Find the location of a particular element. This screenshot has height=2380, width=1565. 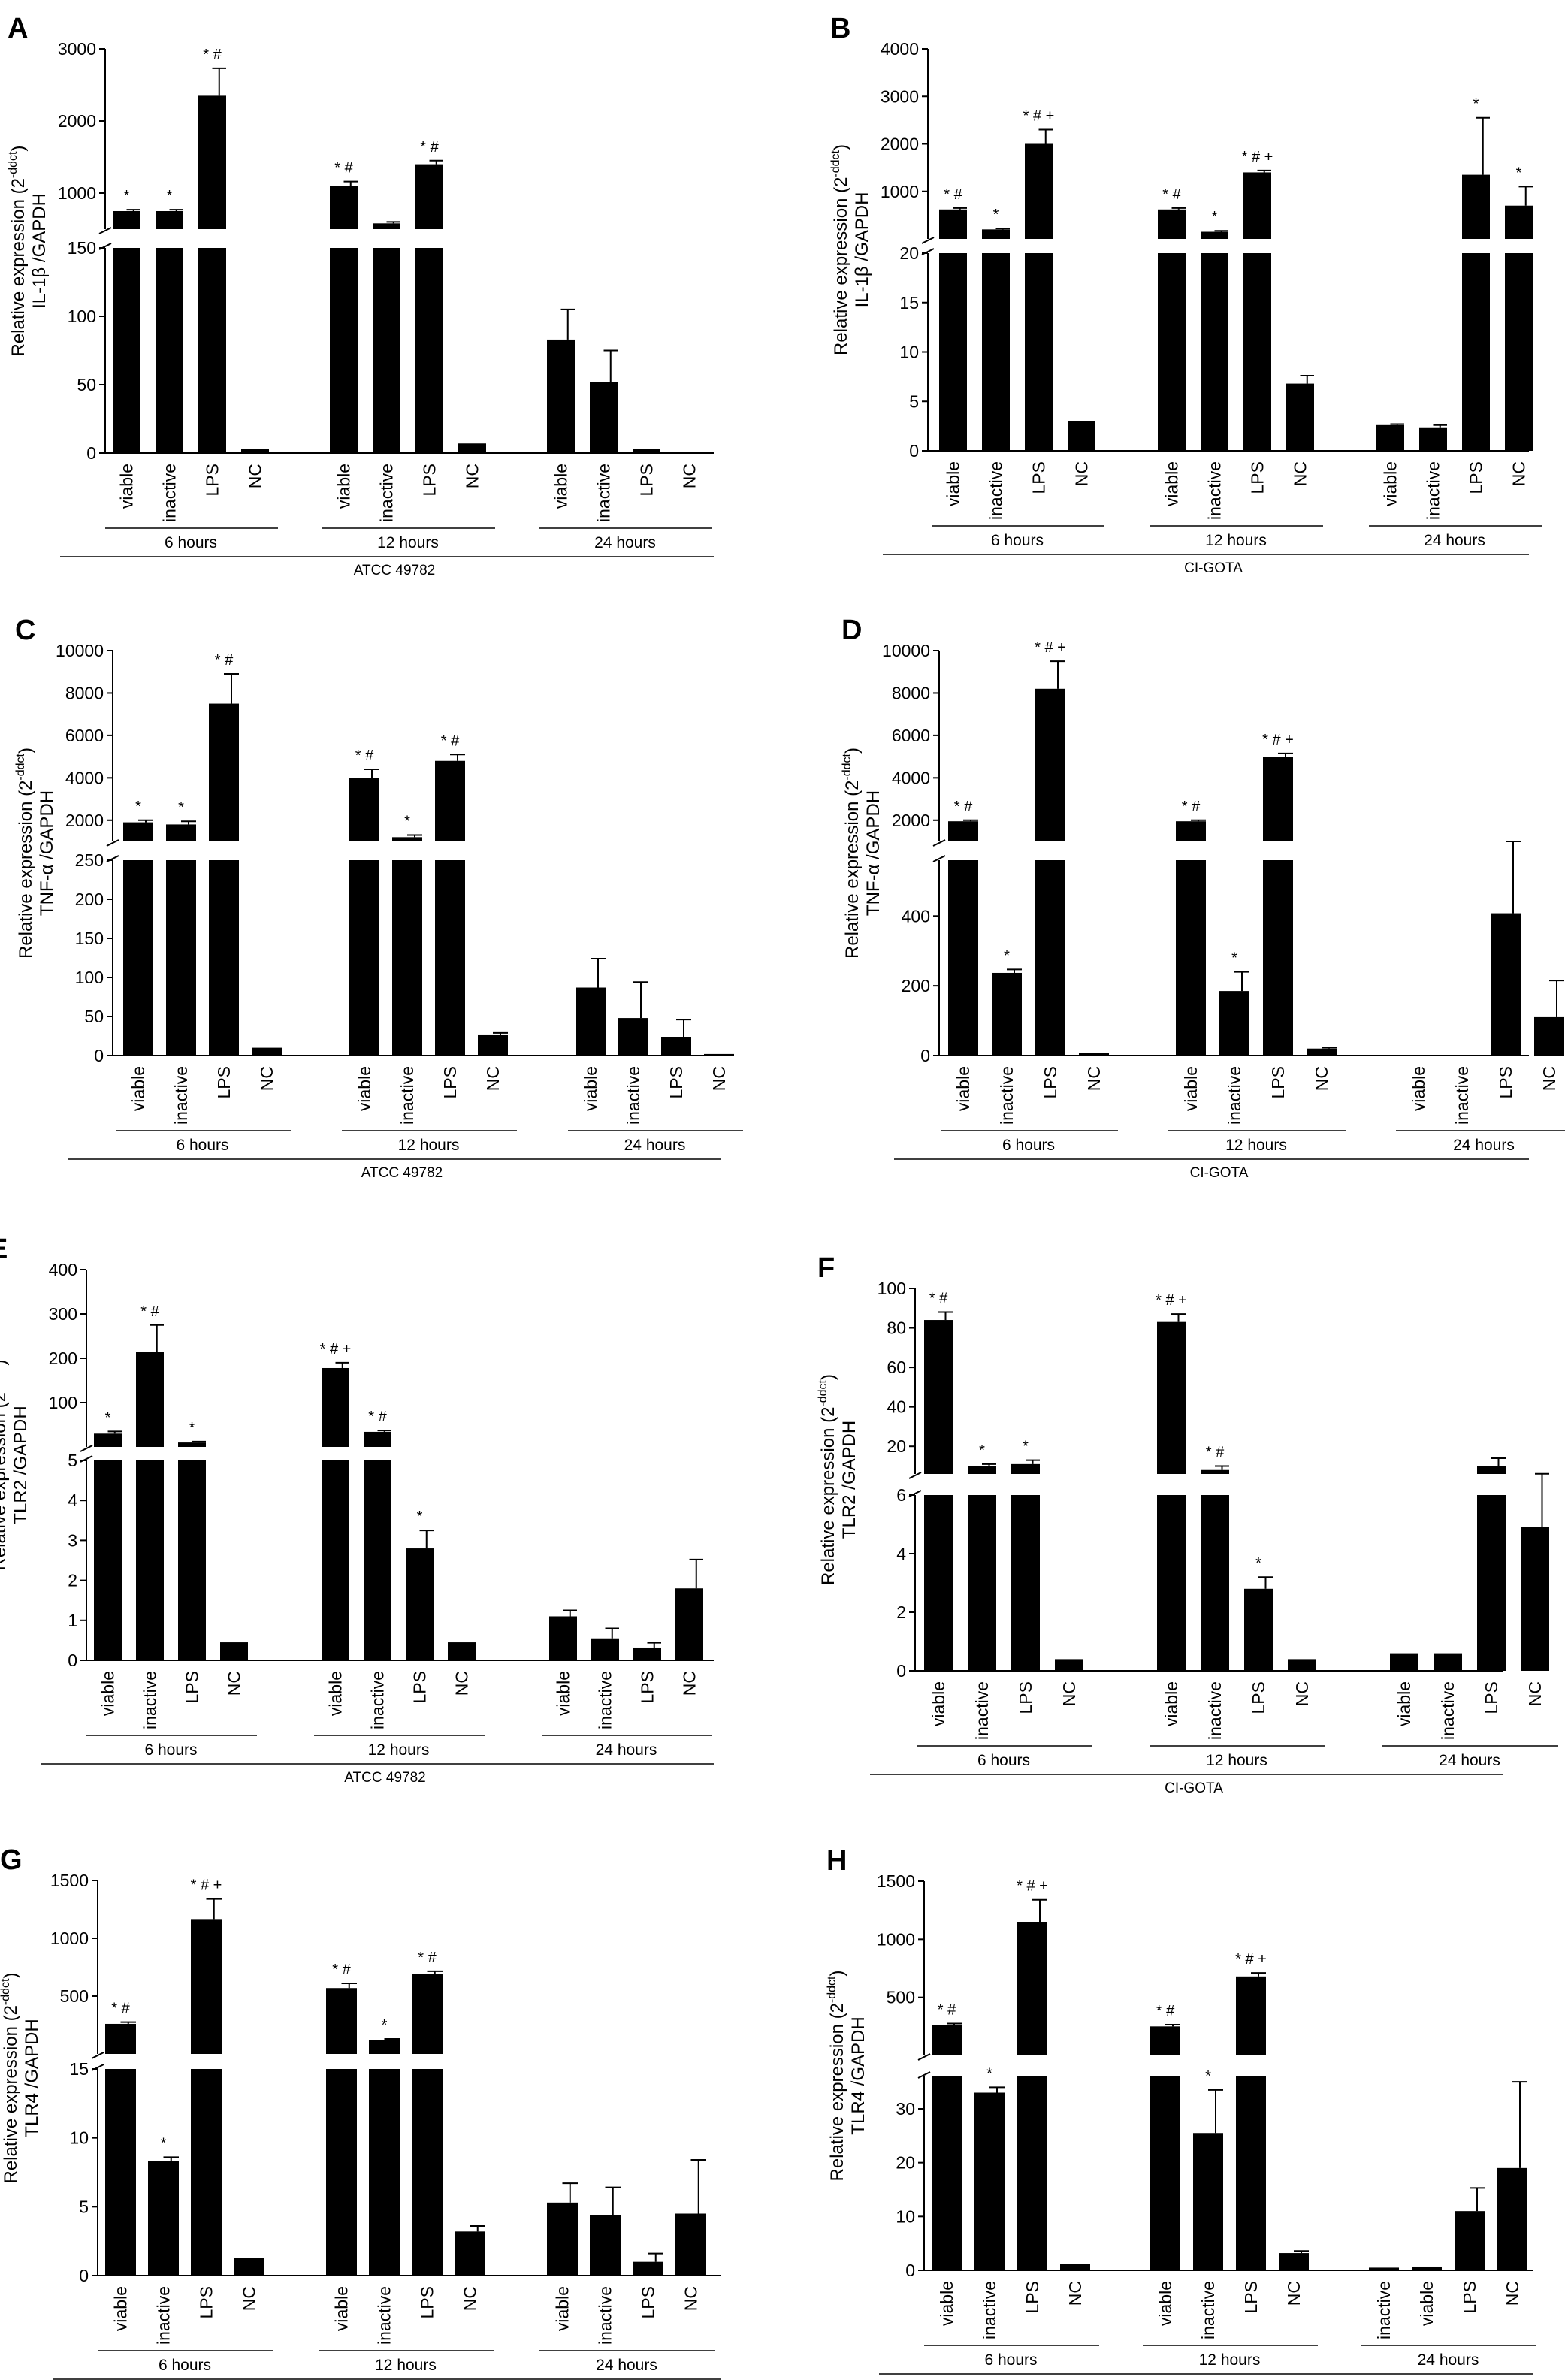

panel-letter: H is located at coordinates (836, 1861).